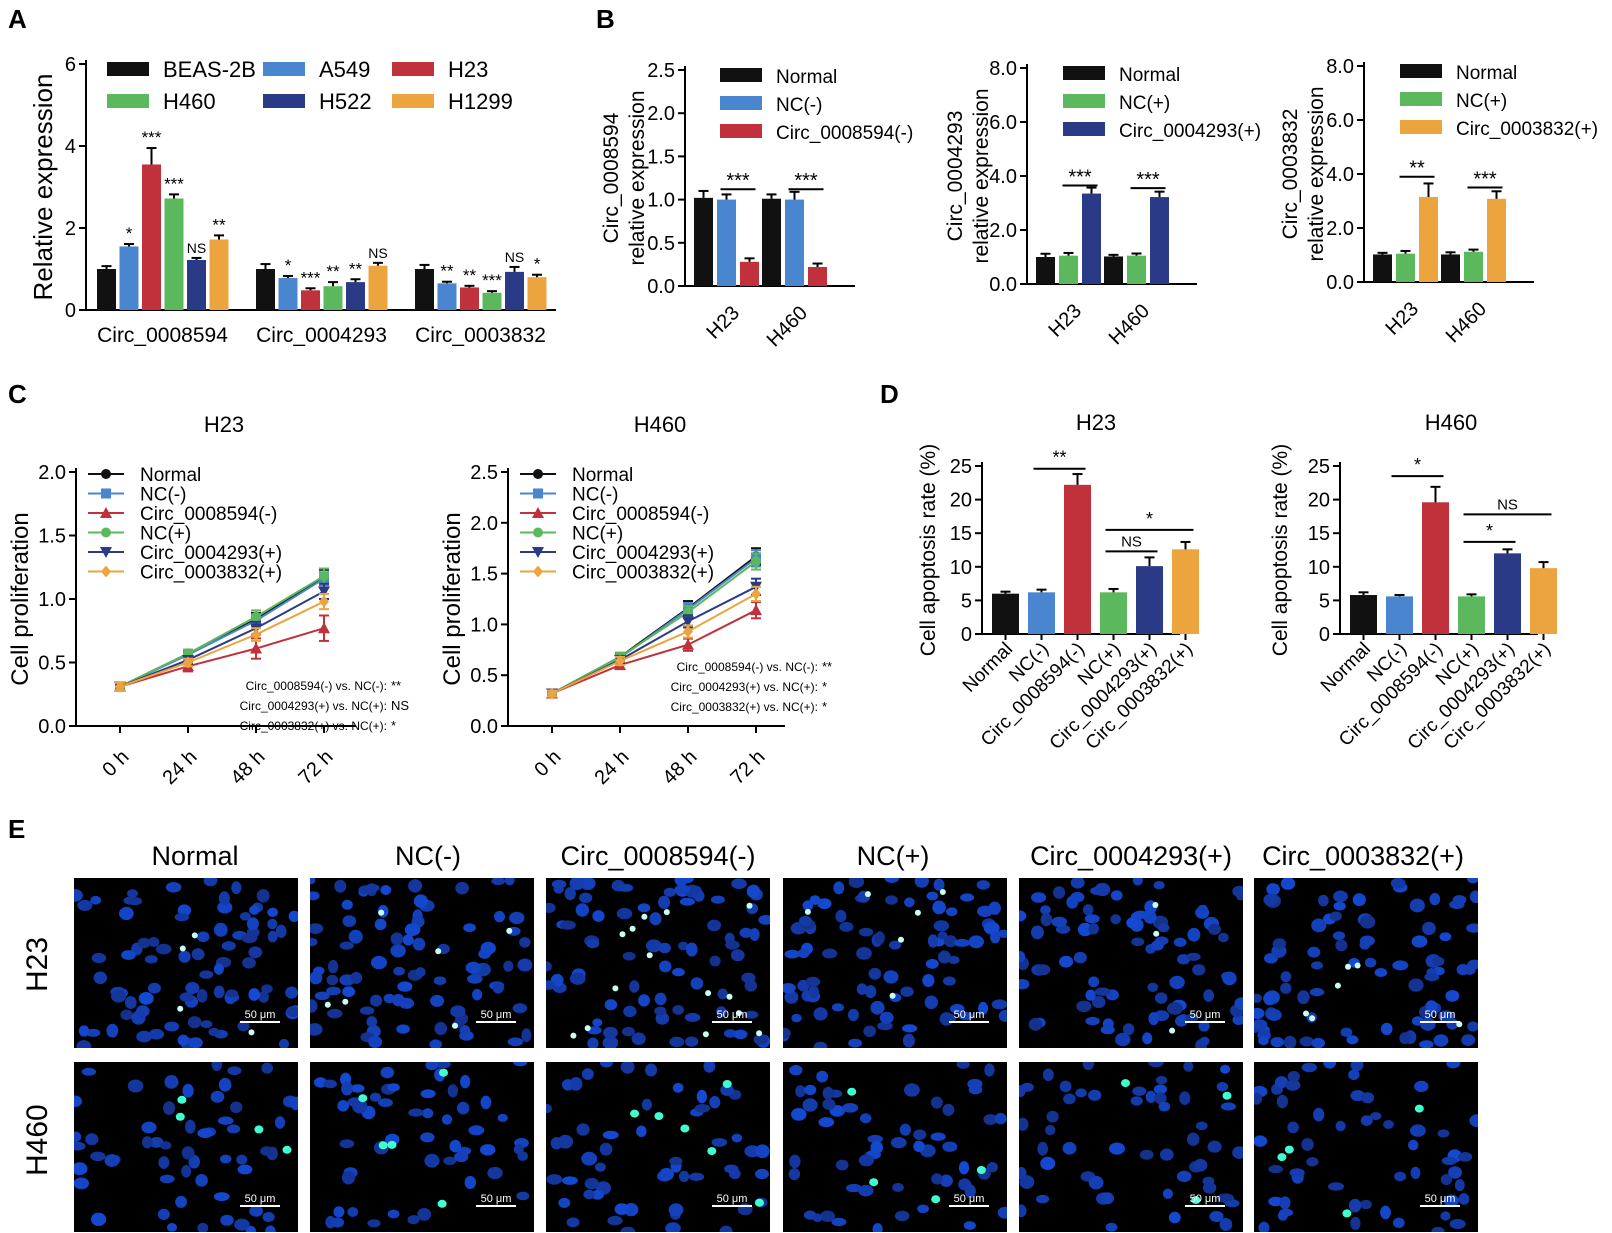 This screenshot has height=1233, width=1612. What do you see at coordinates (70, 65) in the screenshot?
I see `panel-a-y-tick-label: 6` at bounding box center [70, 65].